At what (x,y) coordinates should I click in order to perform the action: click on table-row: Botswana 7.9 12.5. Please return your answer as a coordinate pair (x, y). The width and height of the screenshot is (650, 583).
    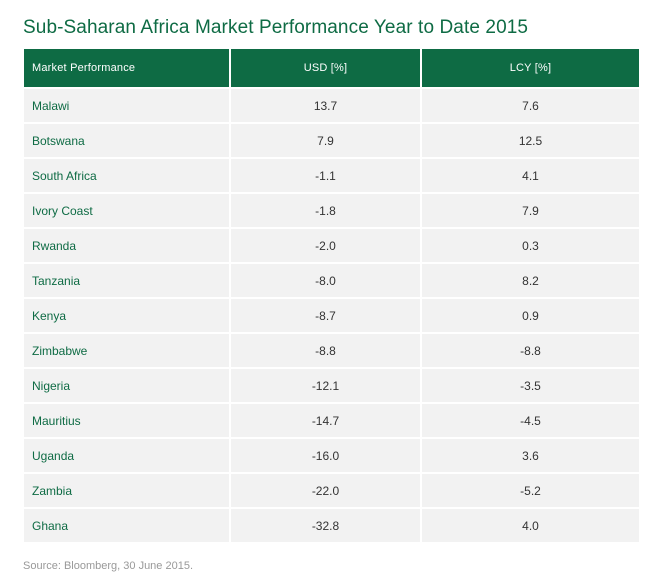
    Looking at the image, I should click on (331, 140).